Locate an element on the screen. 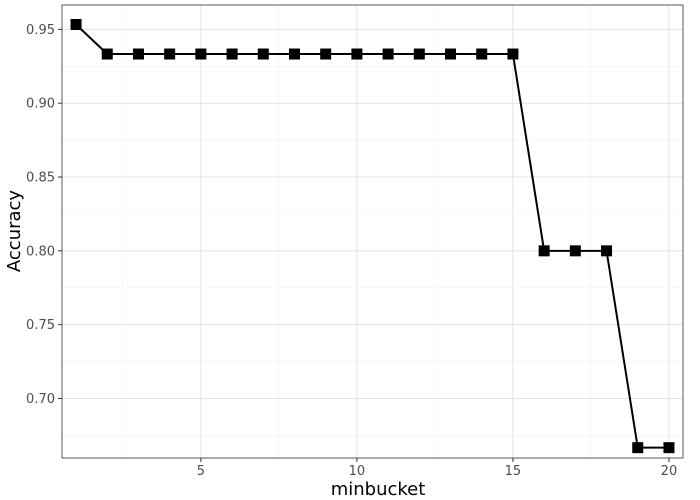  y-axis-tick-labels: 0.70 0.75 0.80 0.85 0.90 0.95 is located at coordinates (40, 215).